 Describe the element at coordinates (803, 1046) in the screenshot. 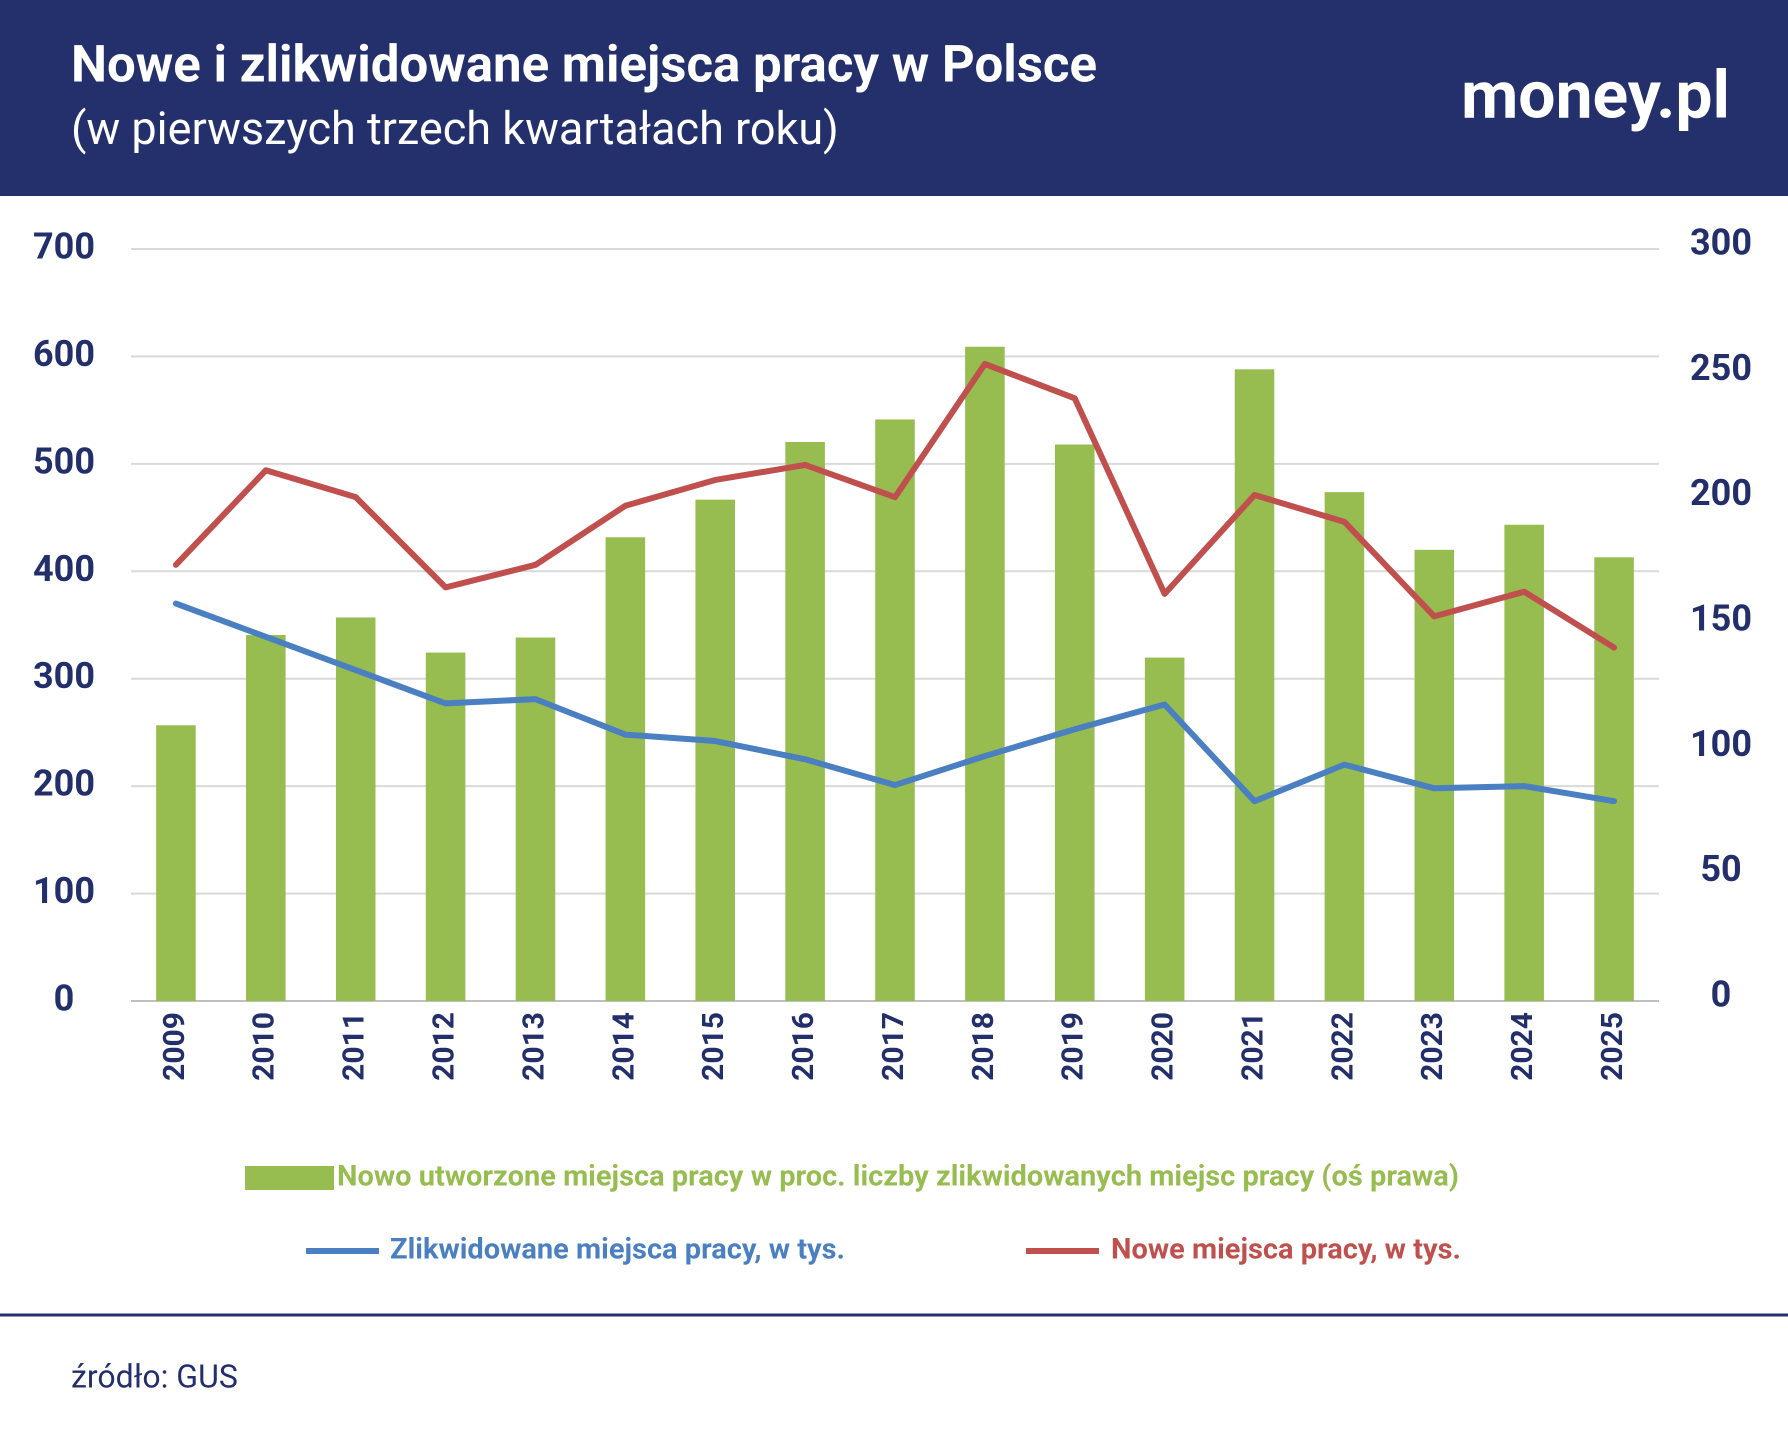

I see `x-tick-label: 2016` at that location.